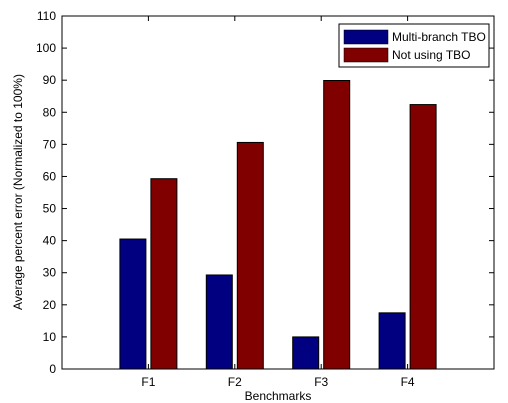 This screenshot has height=403, width=508. I want to click on y-tick-label: 20, so click(50, 305).